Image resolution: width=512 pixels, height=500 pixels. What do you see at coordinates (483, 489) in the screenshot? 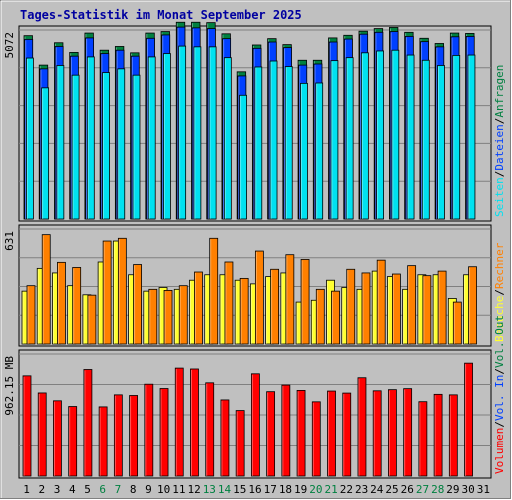
I see `x-tick-label-day-31: 31` at bounding box center [483, 489].